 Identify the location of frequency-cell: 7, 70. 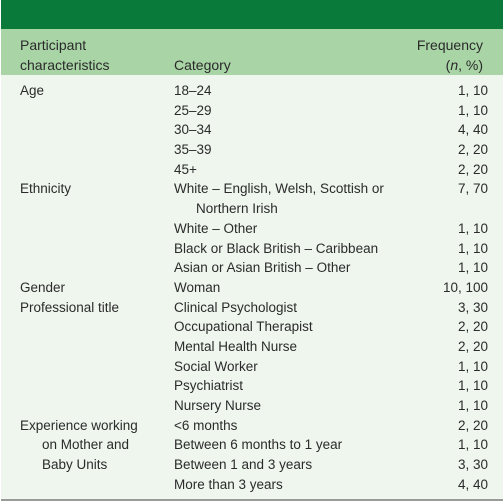
(472, 189).